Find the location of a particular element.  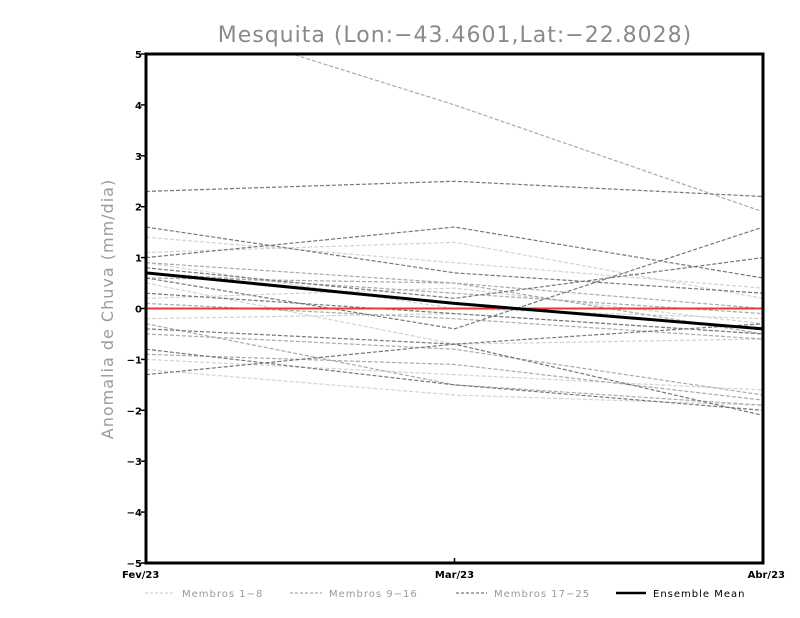

x-tick-label: Abr/23 is located at coordinates (766, 575).